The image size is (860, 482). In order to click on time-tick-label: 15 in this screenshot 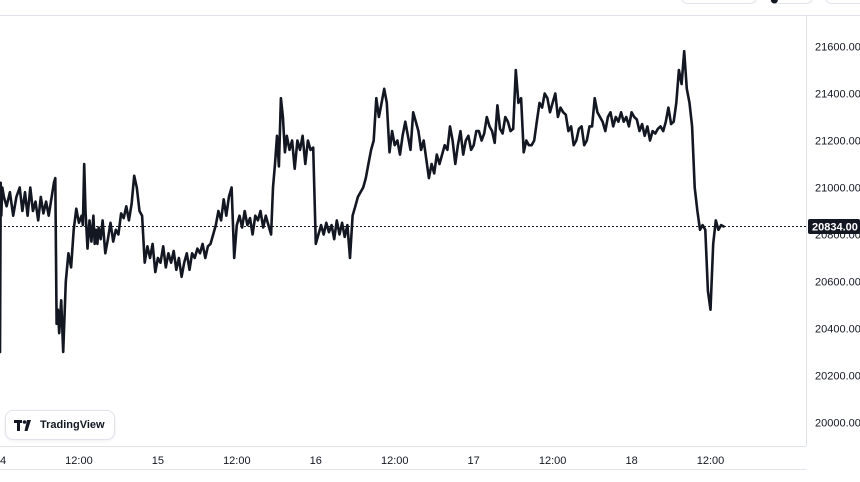, I will do `click(158, 461)`.